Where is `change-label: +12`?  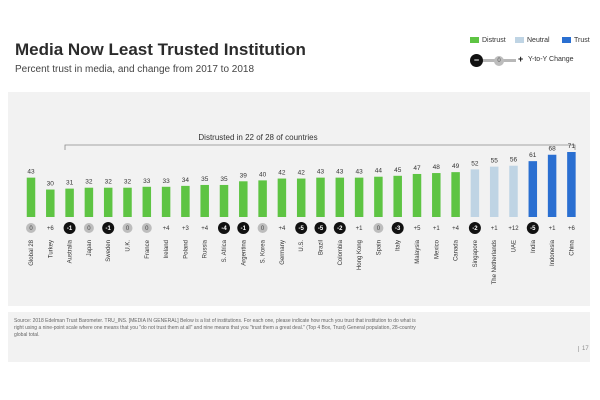
change-label: +12 is located at coordinates (513, 229).